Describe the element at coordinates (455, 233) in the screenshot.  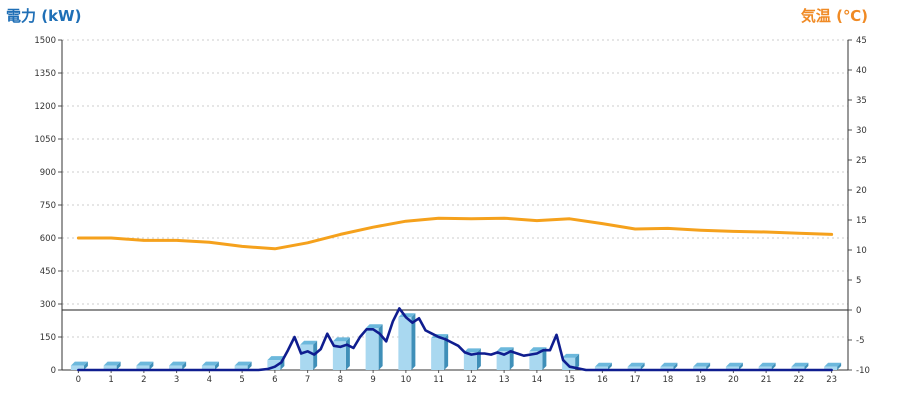
I see `temperature-line` at that location.